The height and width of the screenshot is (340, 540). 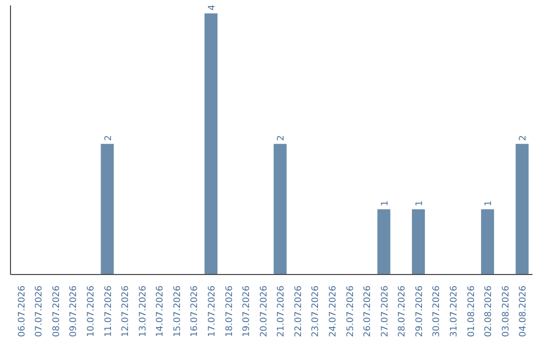 I want to click on x-tick-label: 27.07.2026, so click(x=385, y=311).